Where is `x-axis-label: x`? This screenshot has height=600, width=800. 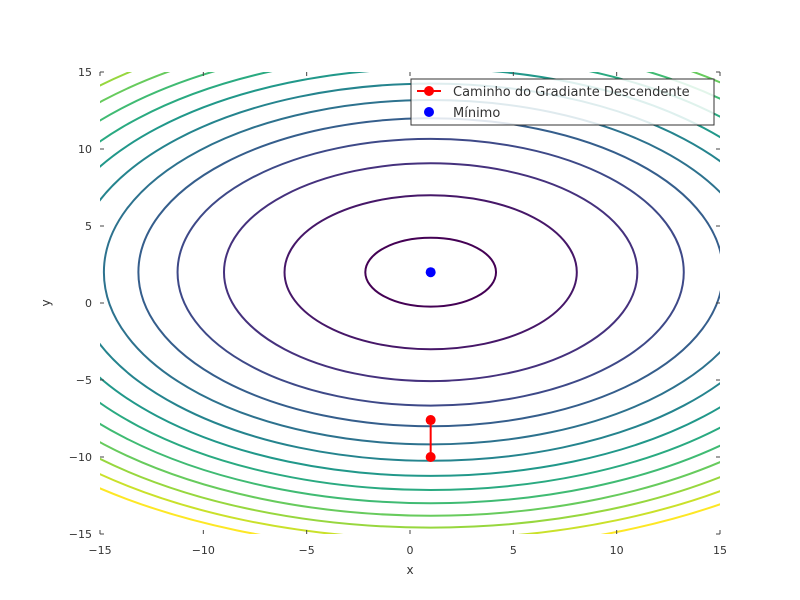 x-axis-label: x is located at coordinates (409, 570).